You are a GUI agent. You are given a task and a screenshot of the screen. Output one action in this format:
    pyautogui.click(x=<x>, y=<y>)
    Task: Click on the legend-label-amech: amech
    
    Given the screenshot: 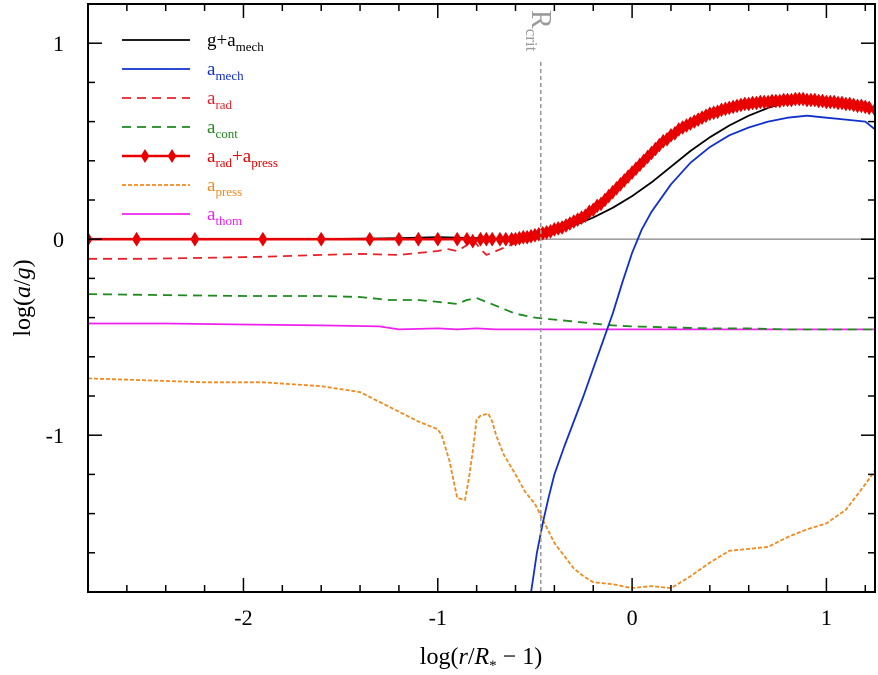 What is the action you would take?
    pyautogui.click(x=225, y=71)
    